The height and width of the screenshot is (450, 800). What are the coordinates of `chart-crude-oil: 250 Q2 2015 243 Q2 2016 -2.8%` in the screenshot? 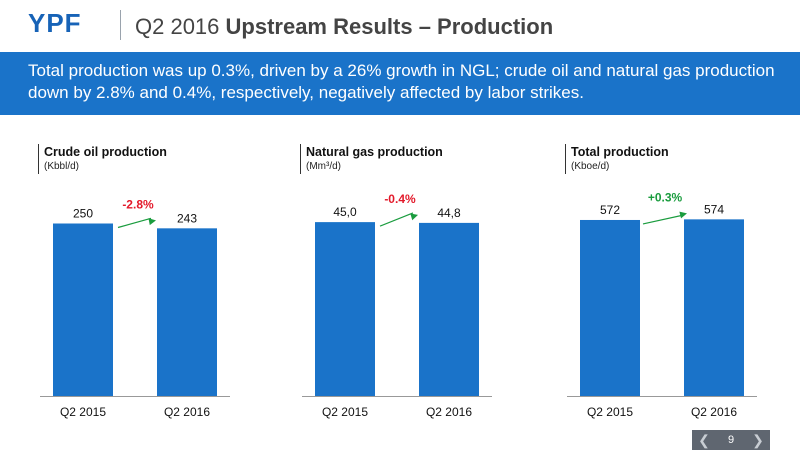 It's located at (135, 308).